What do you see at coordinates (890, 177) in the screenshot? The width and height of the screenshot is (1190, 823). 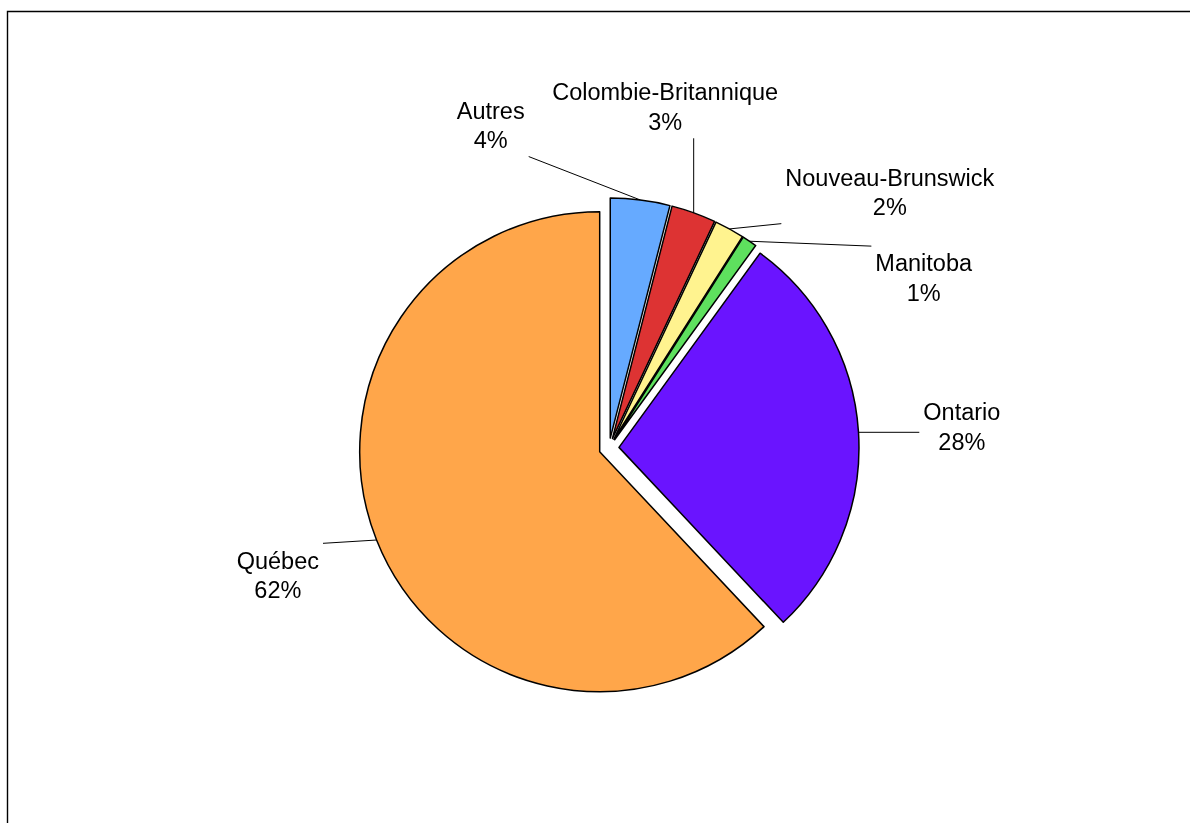 I see `slice-label: Nouveau-Brunswick` at bounding box center [890, 177].